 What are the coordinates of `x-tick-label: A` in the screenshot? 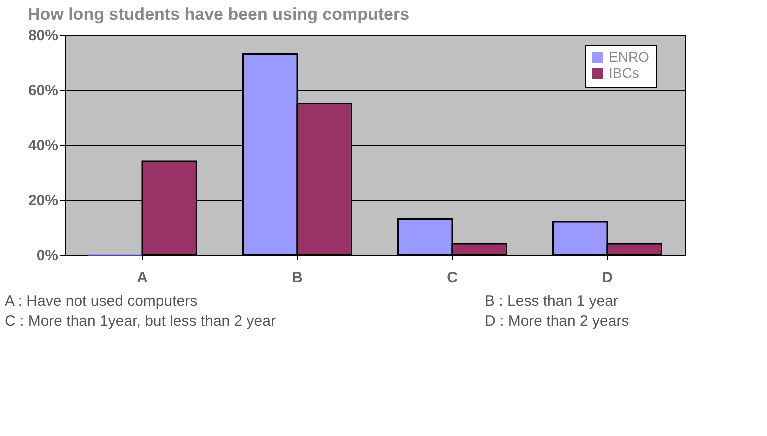 It's located at (142, 278).